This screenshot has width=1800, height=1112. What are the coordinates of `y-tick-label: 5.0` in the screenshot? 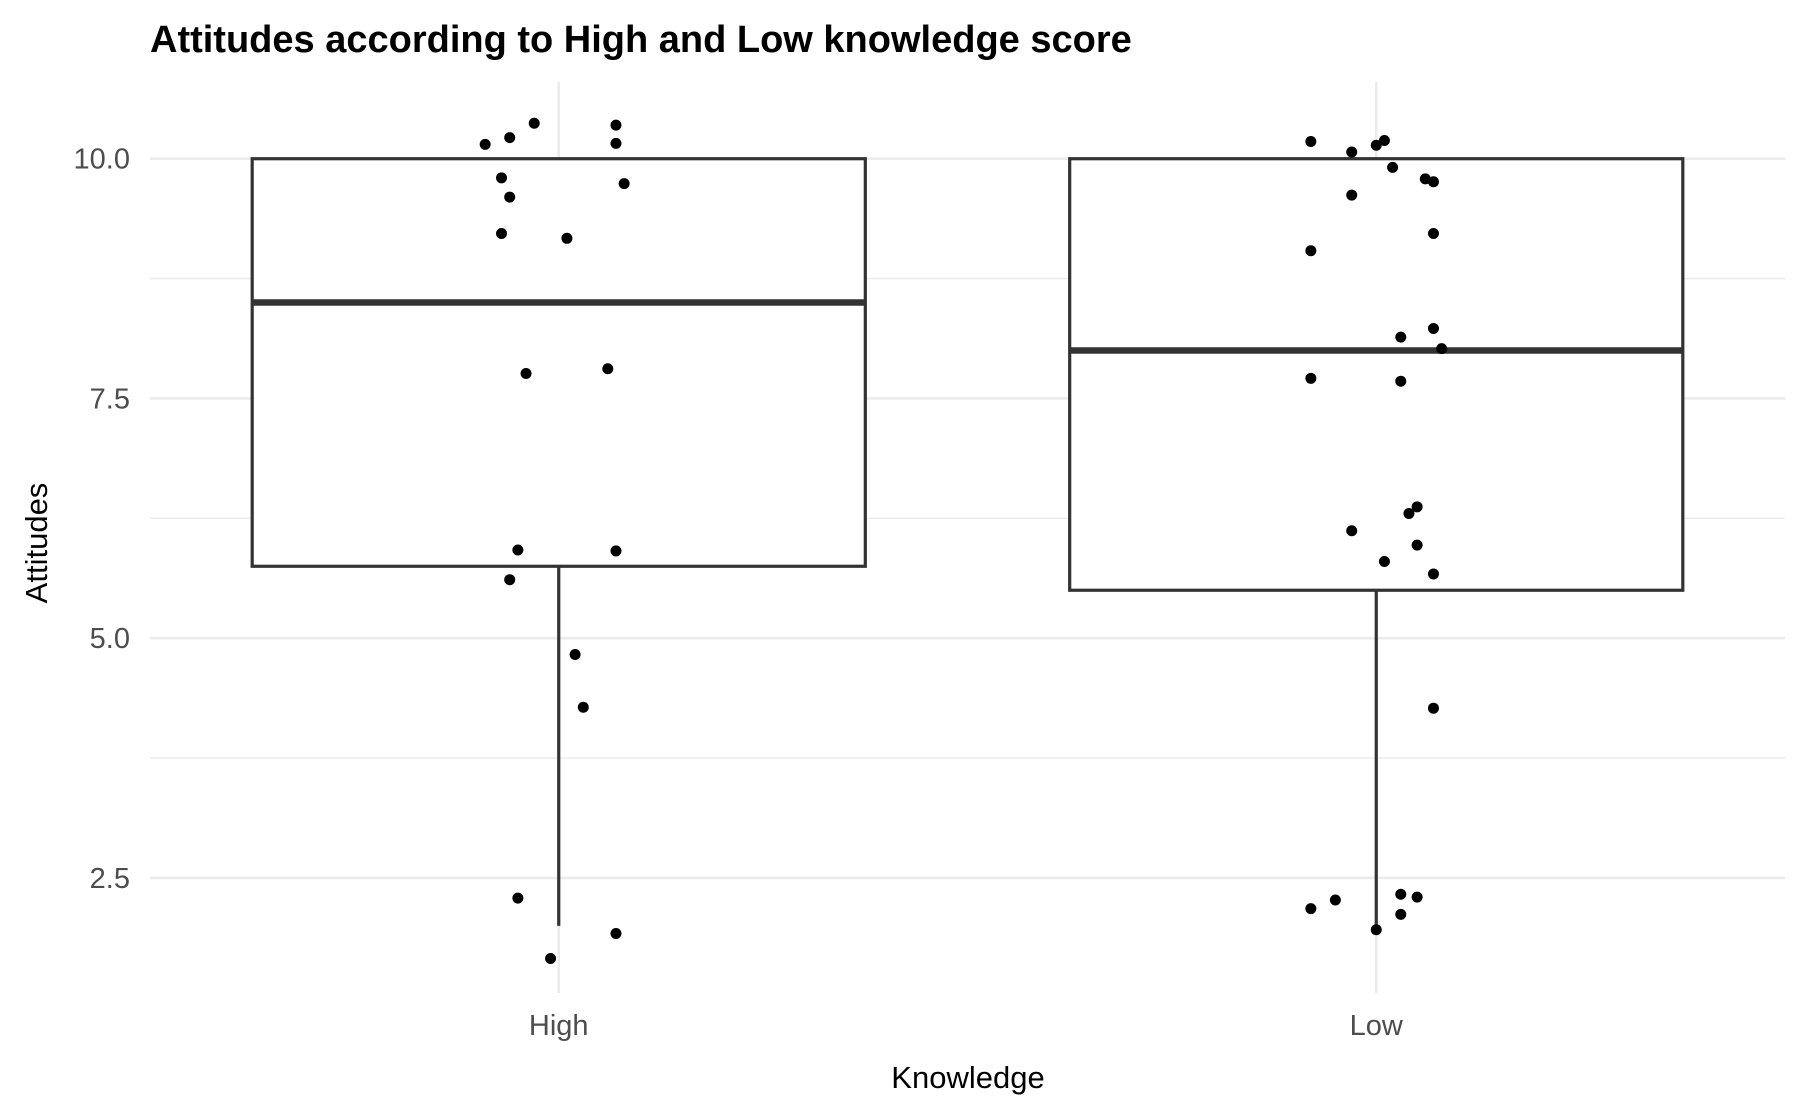 It's located at (110, 639).